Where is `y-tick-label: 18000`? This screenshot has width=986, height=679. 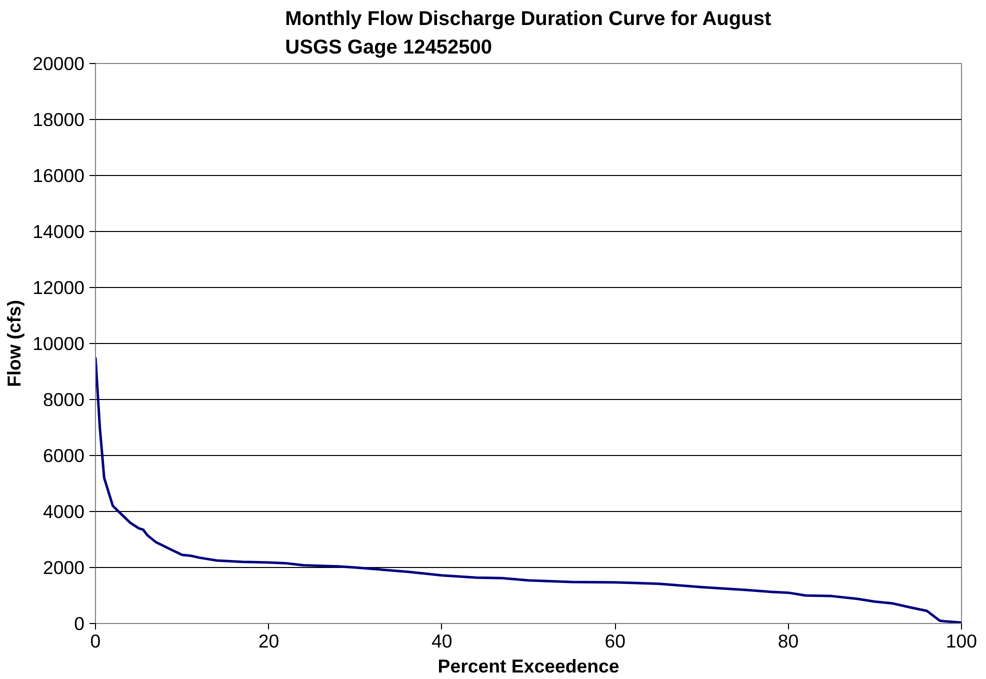 y-tick-label: 18000 is located at coordinates (58, 119).